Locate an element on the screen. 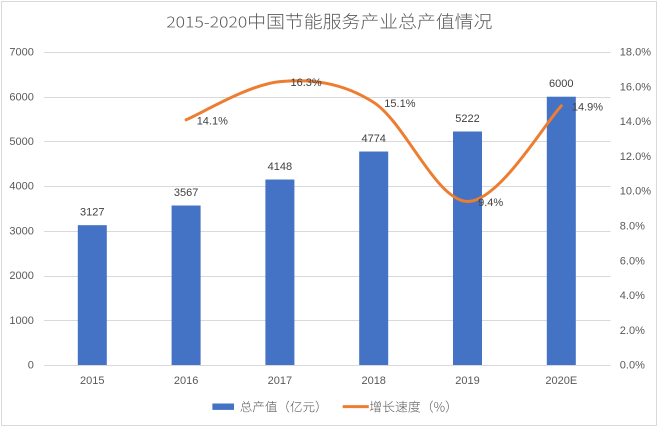 The height and width of the screenshot is (427, 658). svg-text: 16.3% is located at coordinates (306, 83).